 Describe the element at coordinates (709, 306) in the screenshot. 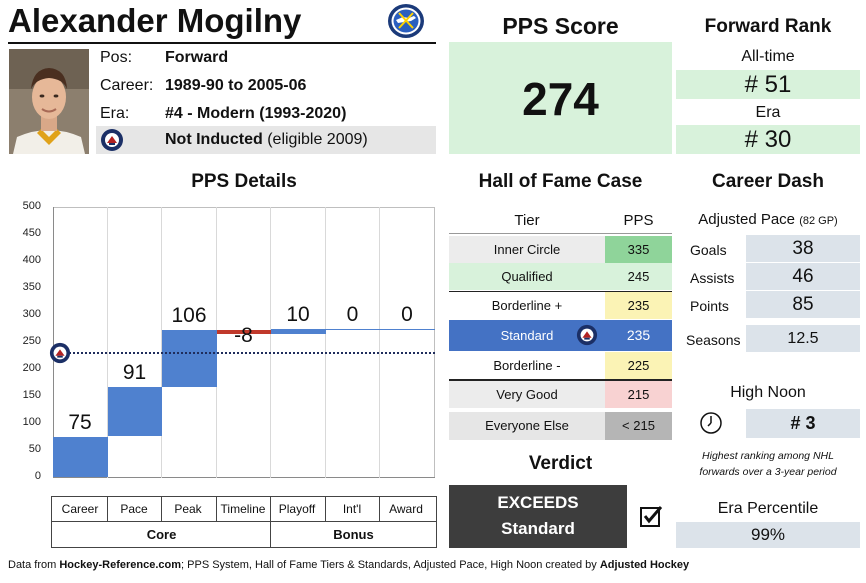

I see `points-label: Points` at that location.